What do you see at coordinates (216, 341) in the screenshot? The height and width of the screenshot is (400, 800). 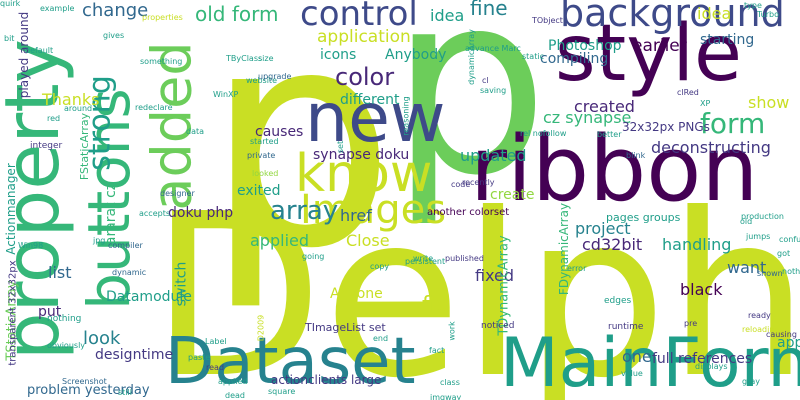 I see `word-label: Label` at bounding box center [216, 341].